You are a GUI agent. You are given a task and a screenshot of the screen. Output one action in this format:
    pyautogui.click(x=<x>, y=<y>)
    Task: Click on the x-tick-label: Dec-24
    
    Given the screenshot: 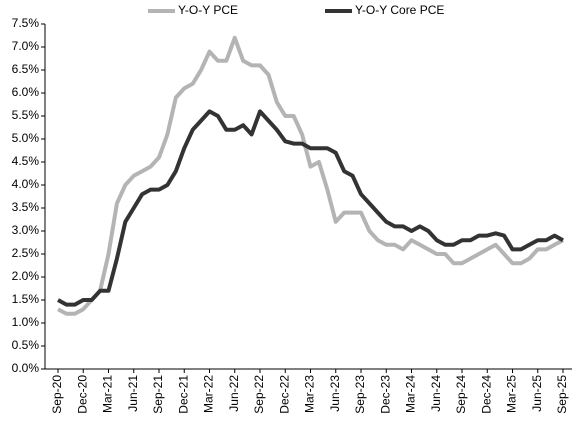 What is the action you would take?
    pyautogui.click(x=486, y=394)
    